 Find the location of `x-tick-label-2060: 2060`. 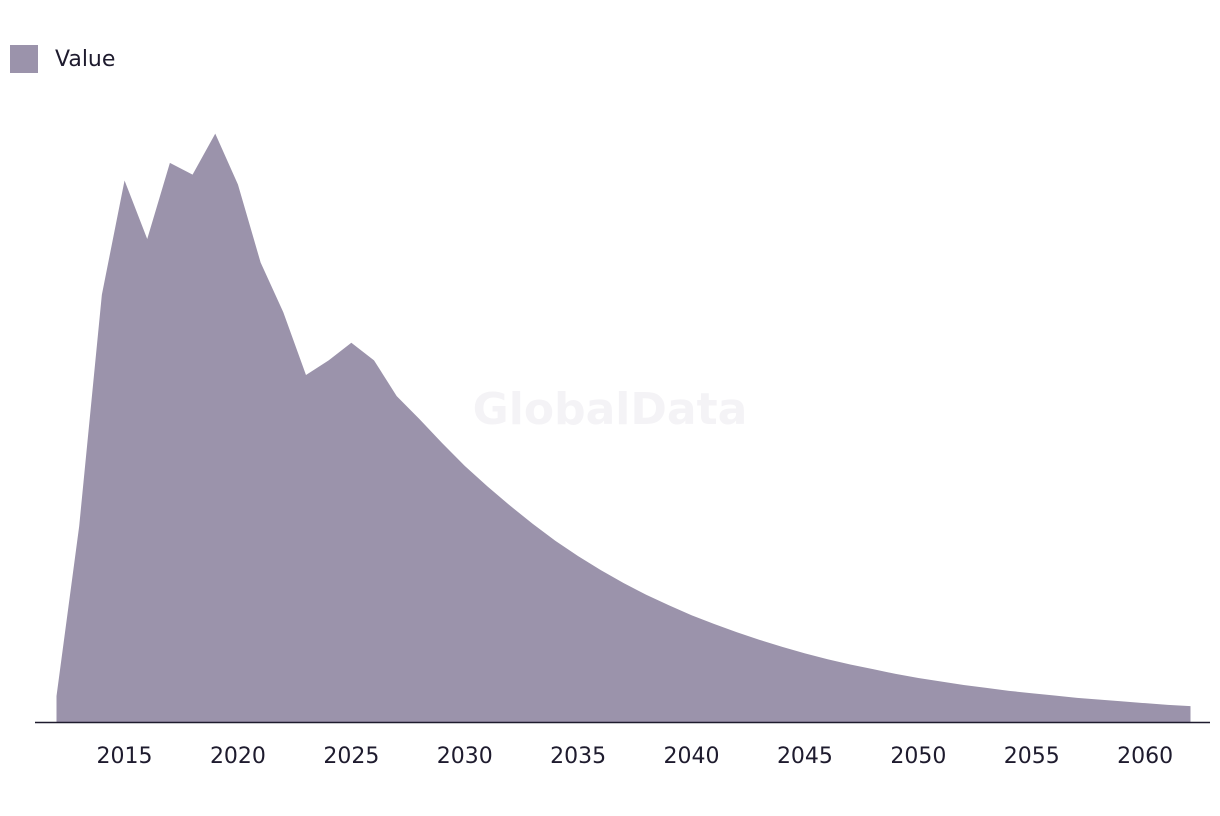

x-tick-label-2060: 2060 is located at coordinates (1145, 756).